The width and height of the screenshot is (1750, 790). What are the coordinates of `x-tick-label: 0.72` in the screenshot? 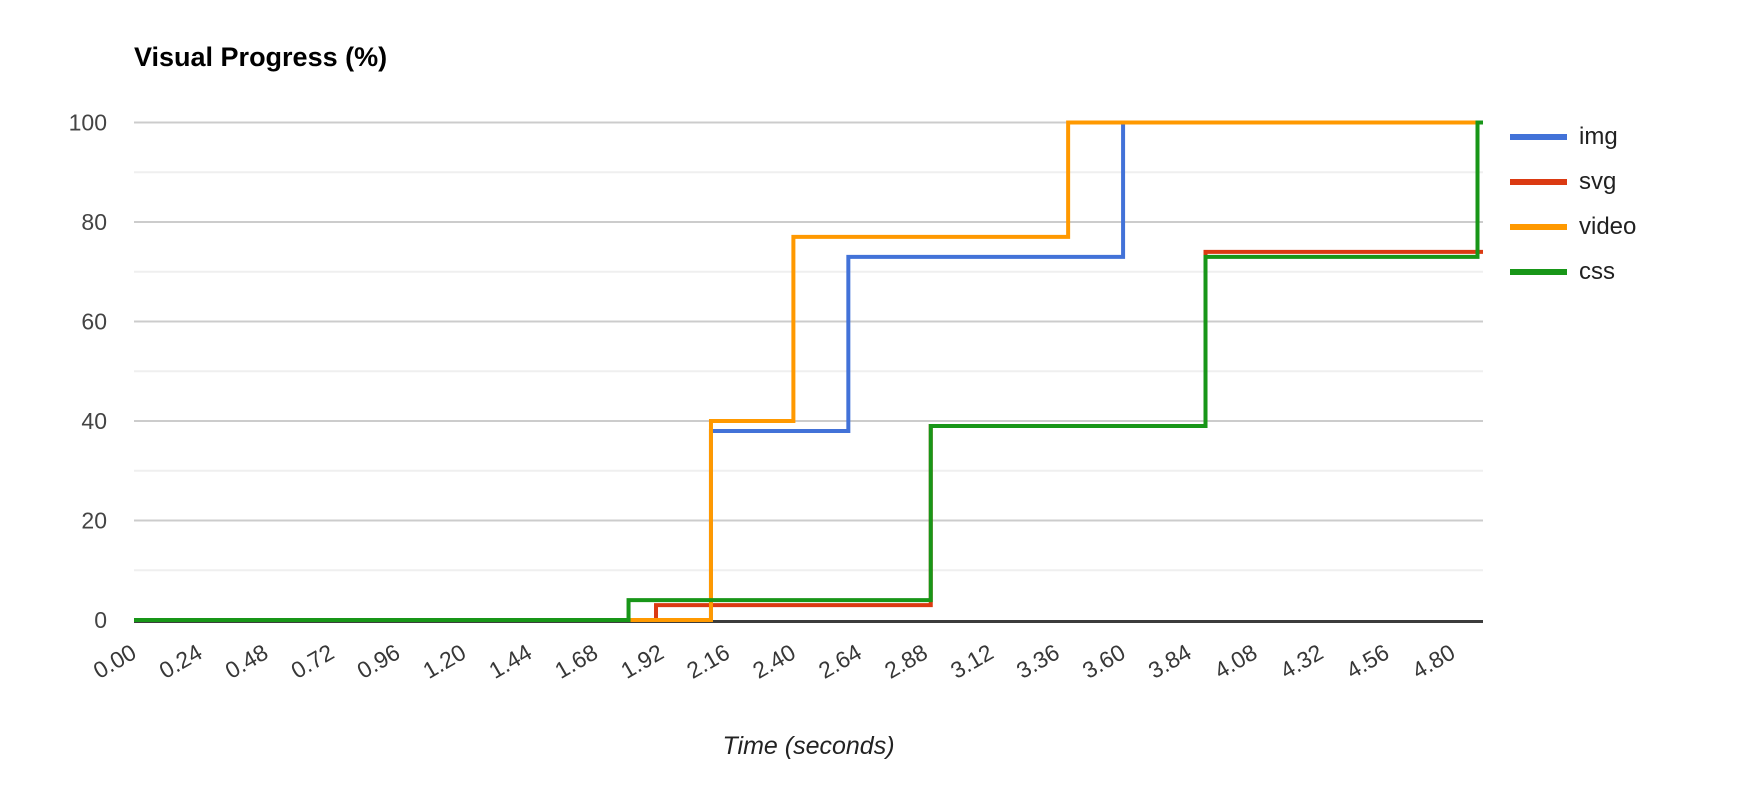 It's located at (313, 661).